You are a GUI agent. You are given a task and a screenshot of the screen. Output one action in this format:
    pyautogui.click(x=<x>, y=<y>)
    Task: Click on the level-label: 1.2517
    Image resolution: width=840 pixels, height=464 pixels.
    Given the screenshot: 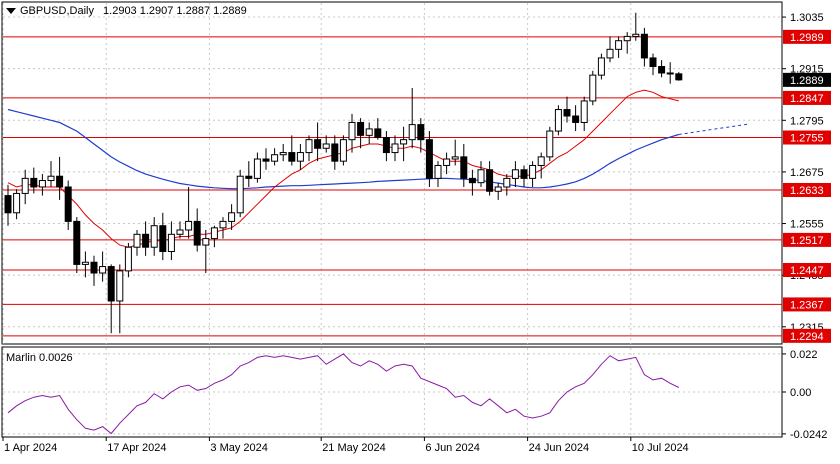 What is the action you would take?
    pyautogui.click(x=807, y=241)
    